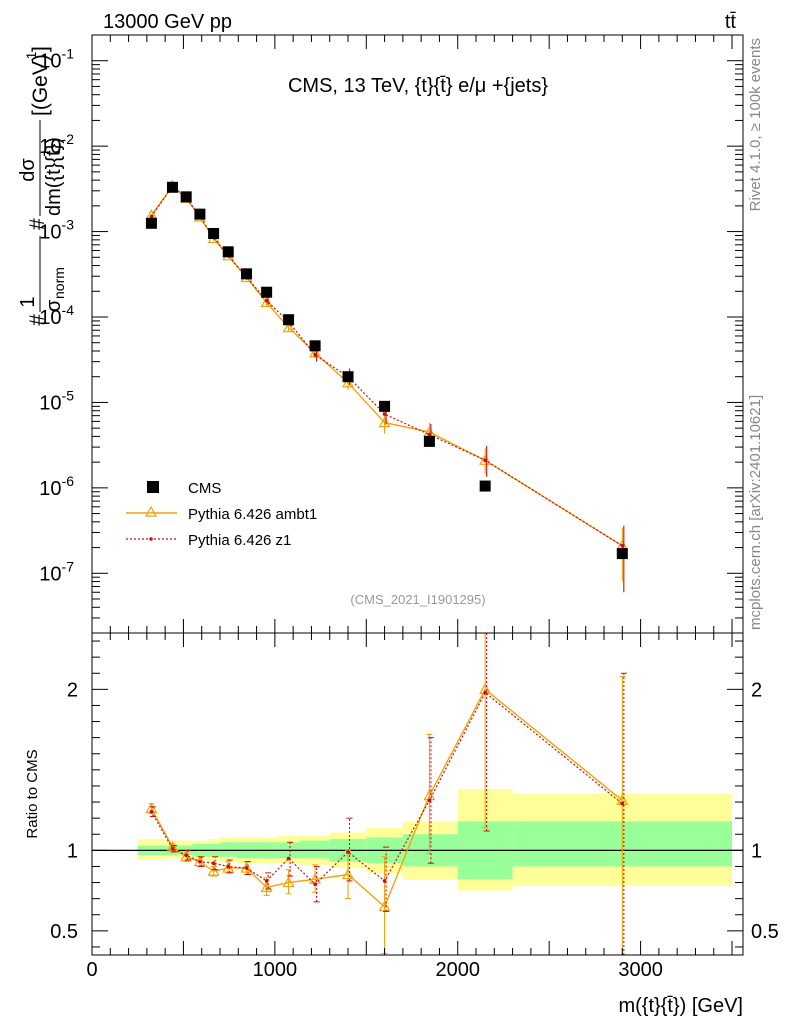  What do you see at coordinates (91, 970) in the screenshot?
I see `x-tick-label: 0` at bounding box center [91, 970].